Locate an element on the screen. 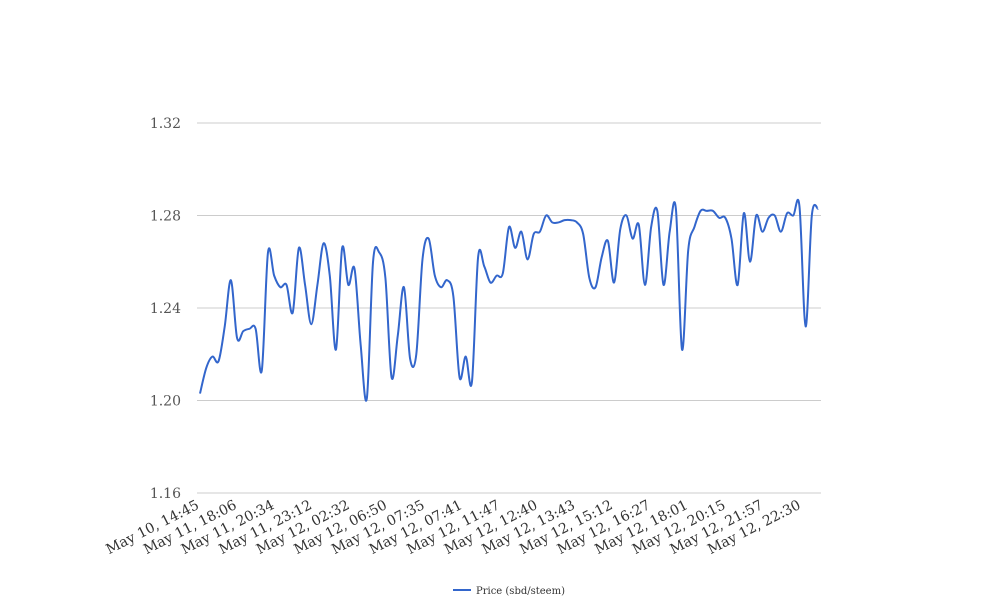 This screenshot has width=1008, height=616. y-tick-label: 1.24 is located at coordinates (165, 309).